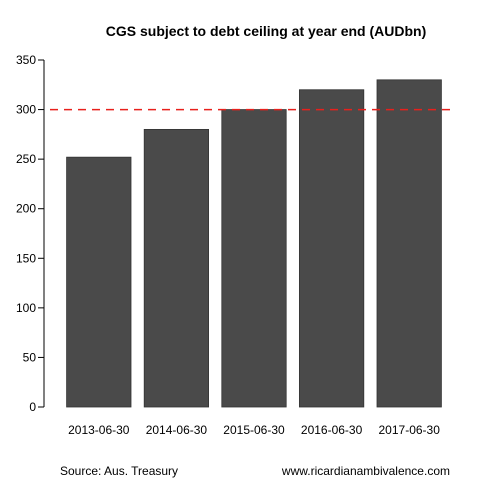 This screenshot has width=480, height=480. What do you see at coordinates (119, 471) in the screenshot?
I see `source-note: Source: Aus. Treasury` at bounding box center [119, 471].